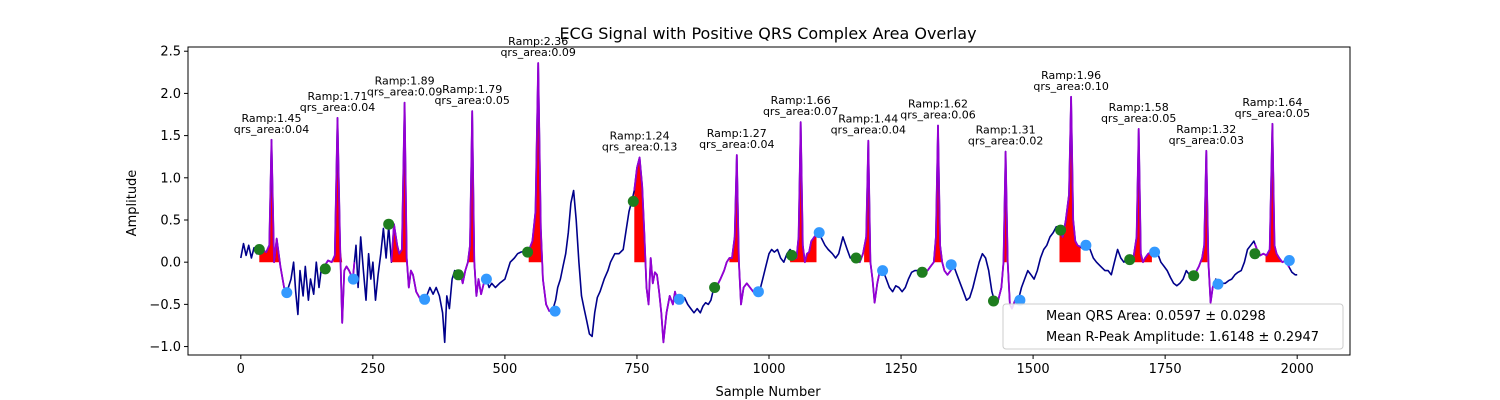  Describe the element at coordinates (1070, 86) in the screenshot. I see `qrs-area-label: qrs_area:0.10` at that location.